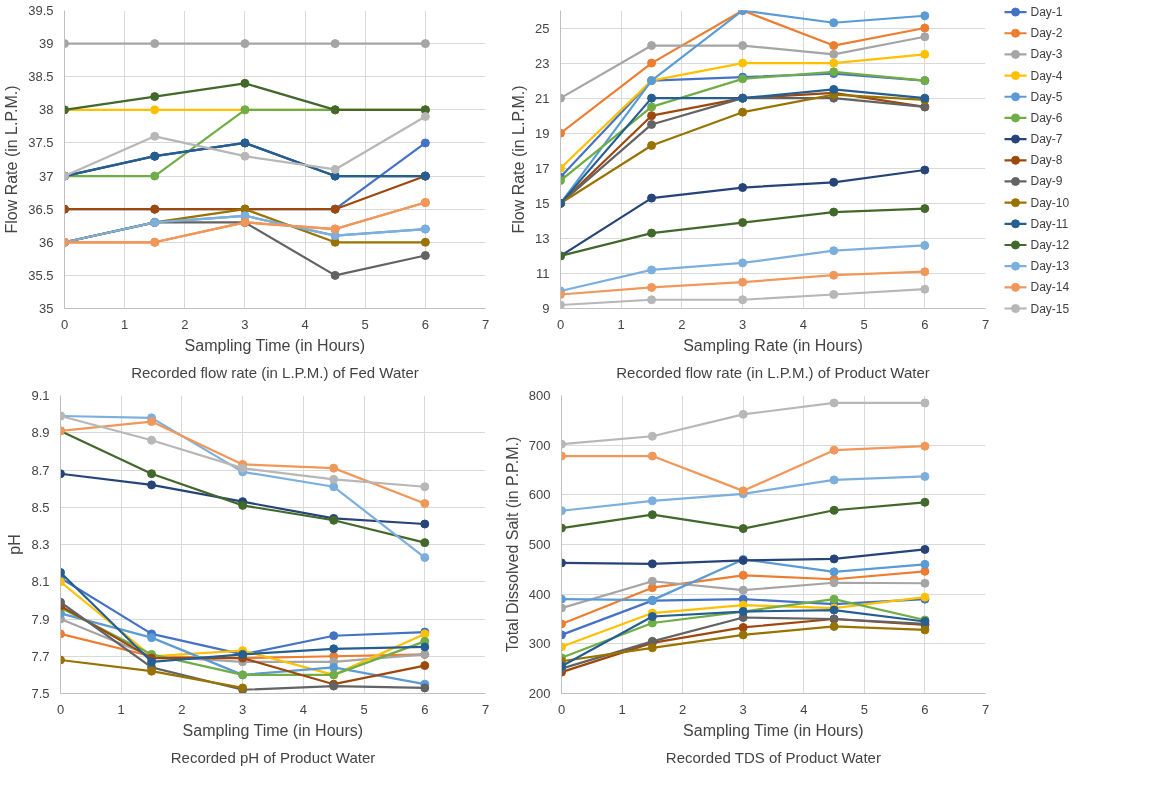 This screenshot has width=1149, height=809. What do you see at coordinates (1046, 160) in the screenshot?
I see `legend-label: Day-8` at bounding box center [1046, 160].